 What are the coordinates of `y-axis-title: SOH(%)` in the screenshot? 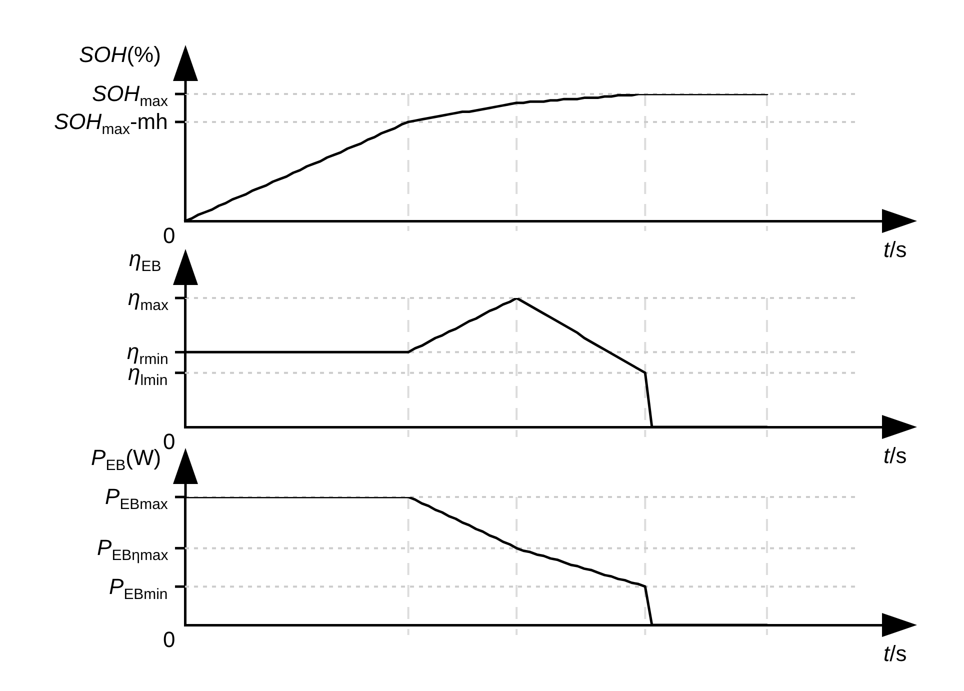 It's located at (120, 54).